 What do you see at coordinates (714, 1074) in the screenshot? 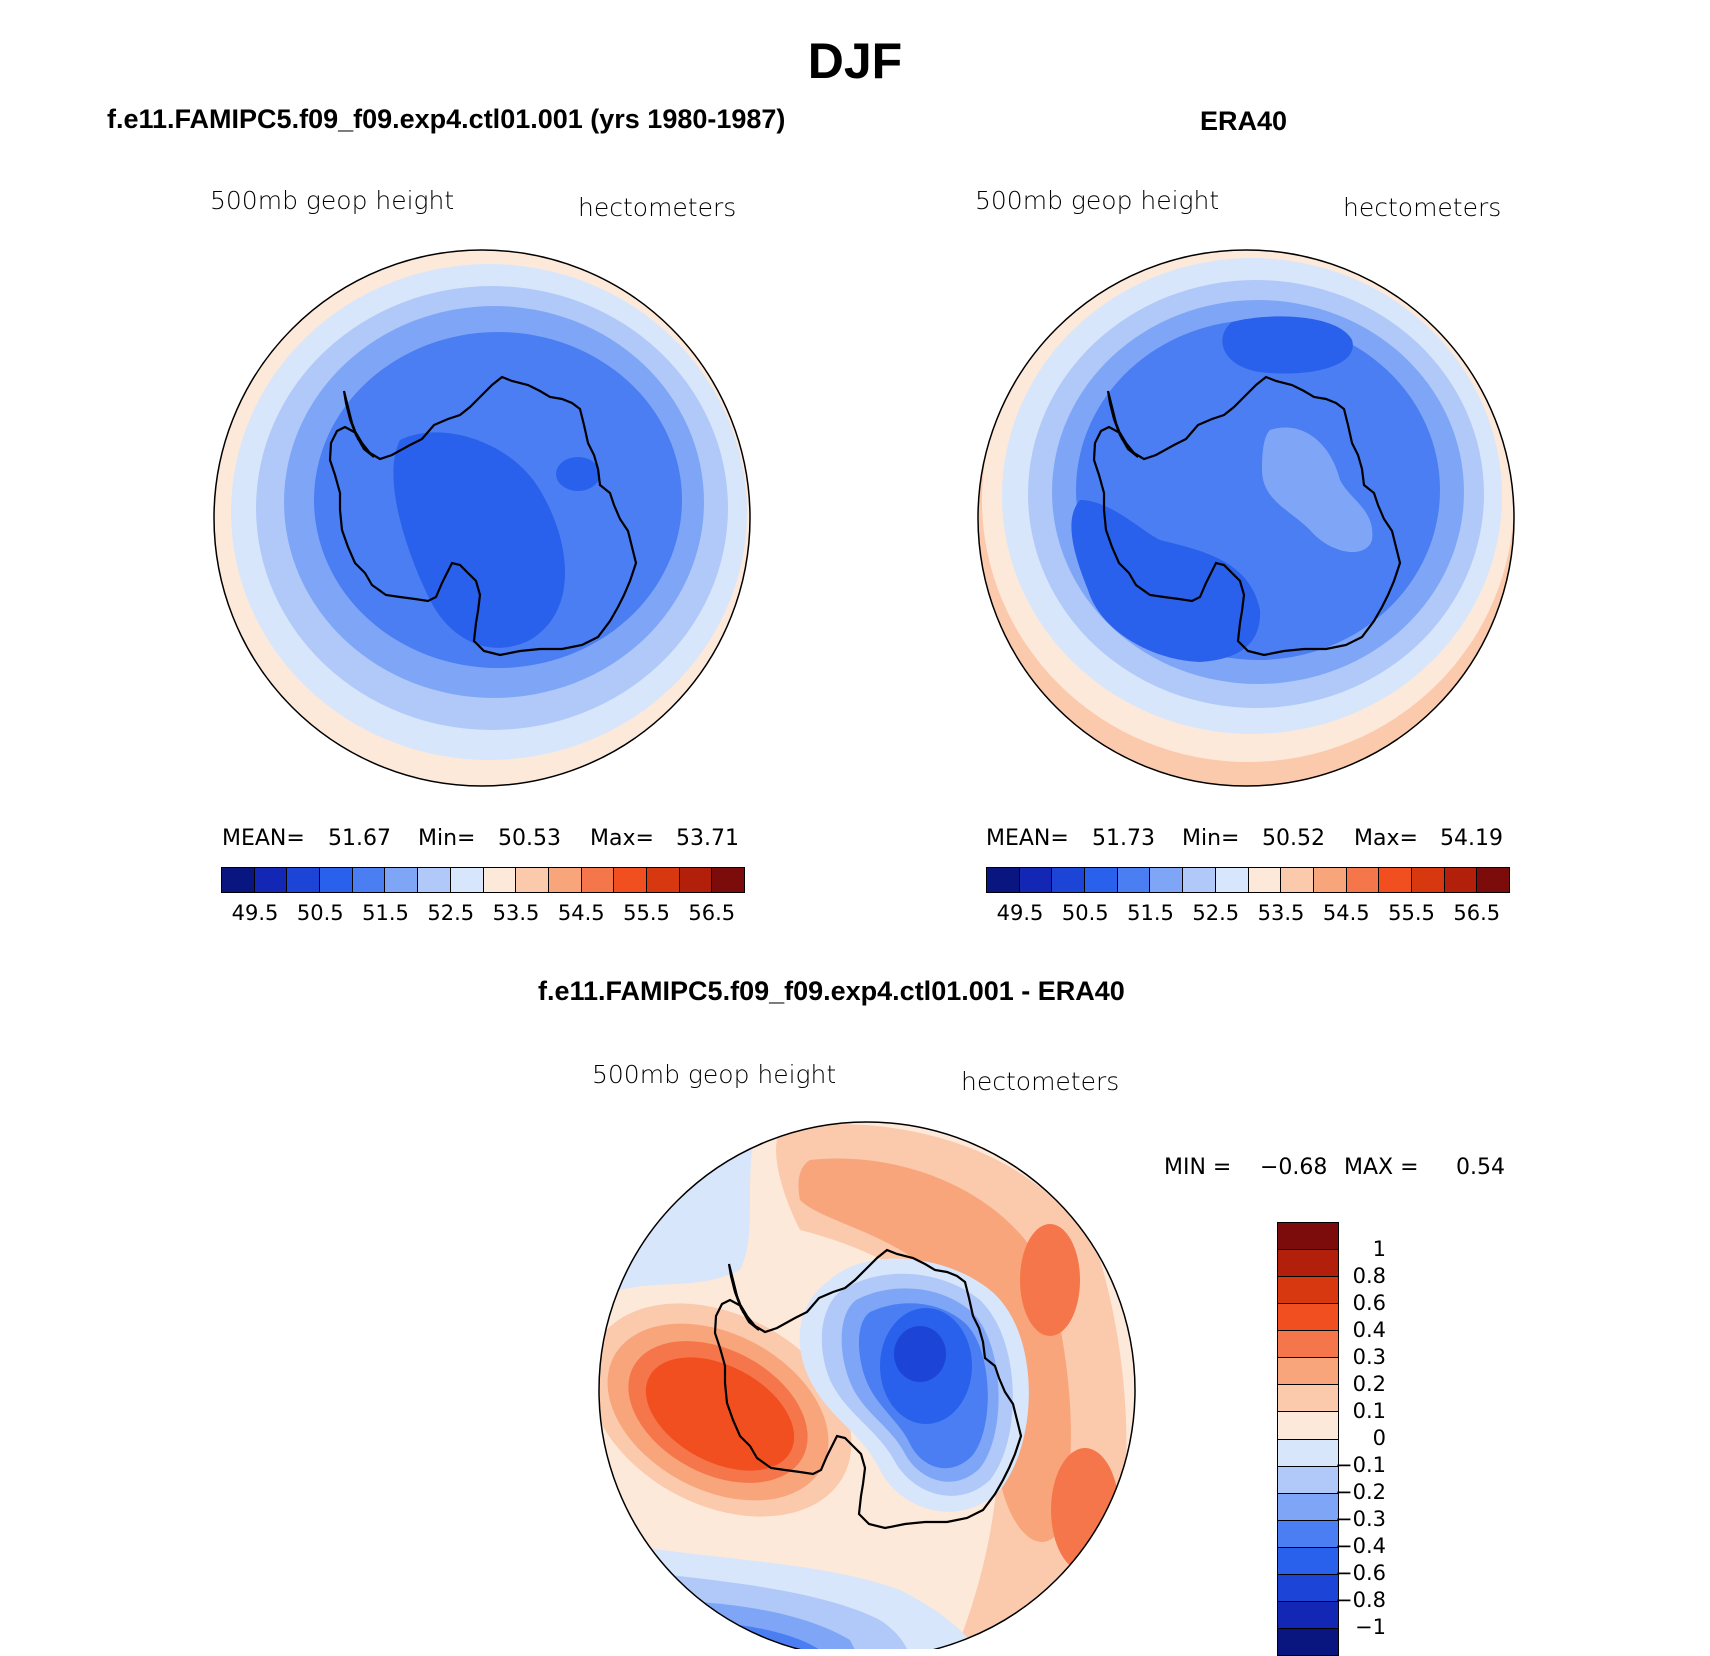
I see `diff-variable-label: 500mb geop height` at bounding box center [714, 1074].